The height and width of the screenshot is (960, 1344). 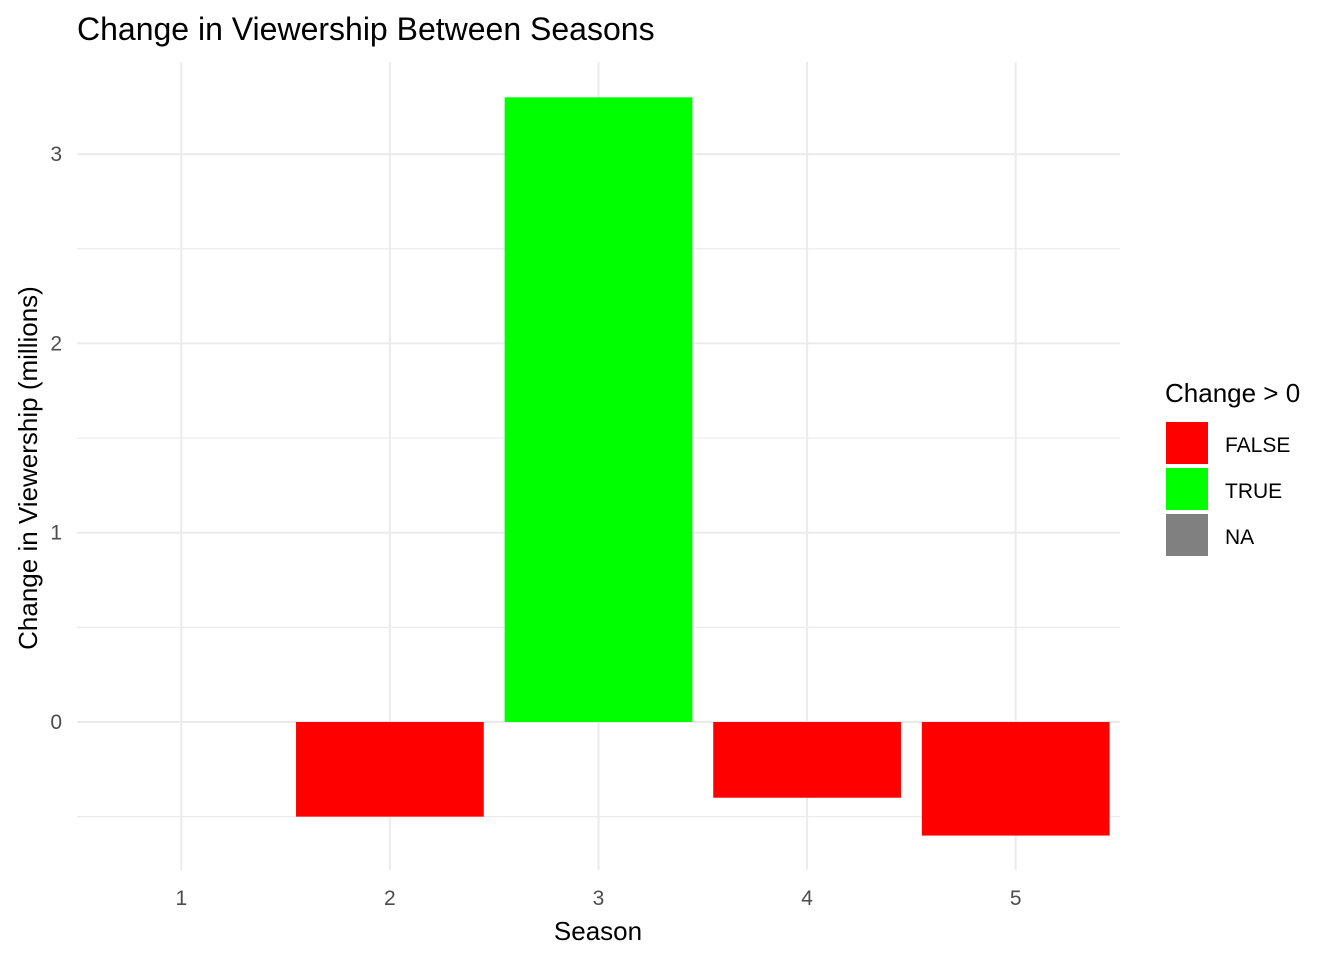 I want to click on y-tick-label: 0, so click(x=56, y=722).